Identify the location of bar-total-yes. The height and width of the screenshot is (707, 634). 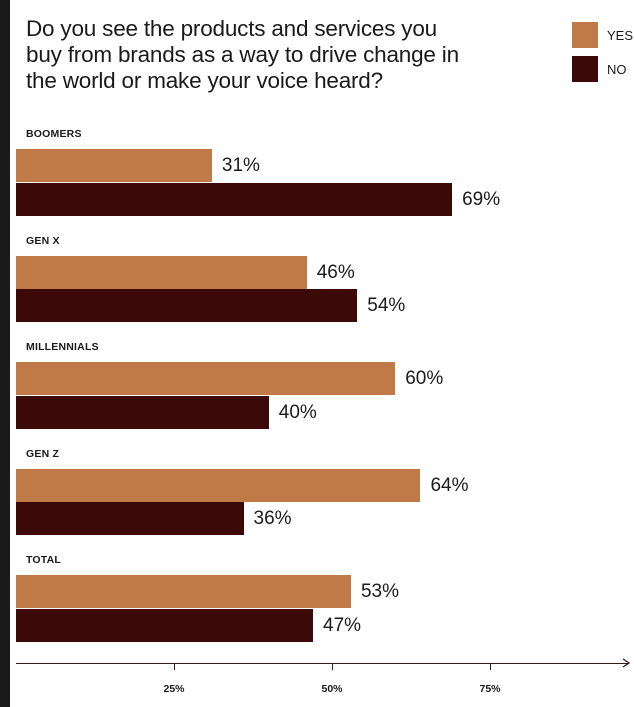
(183, 591).